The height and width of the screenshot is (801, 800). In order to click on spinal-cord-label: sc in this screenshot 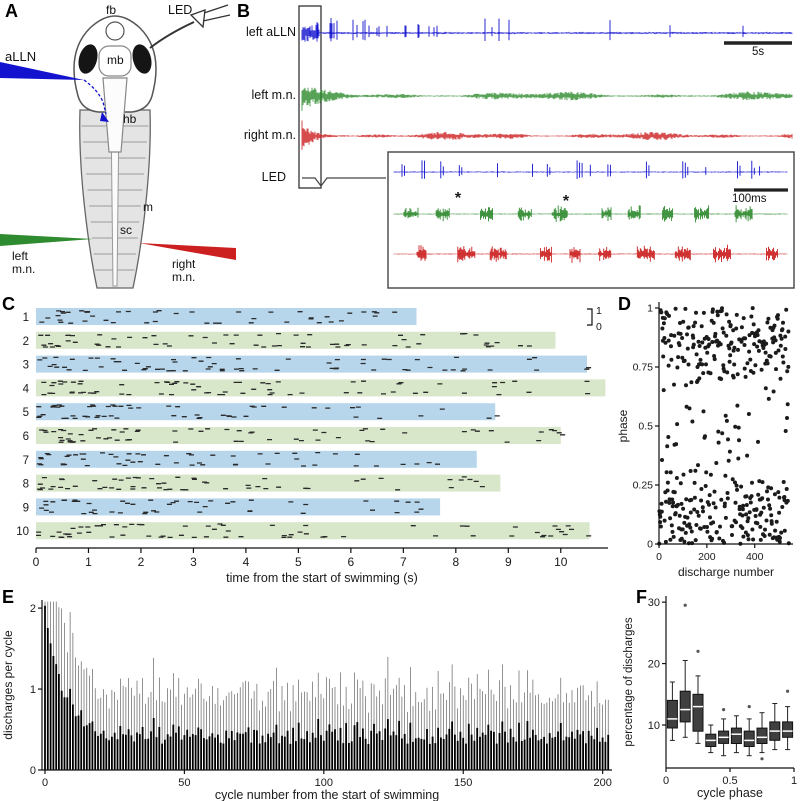, I will do `click(126, 230)`.